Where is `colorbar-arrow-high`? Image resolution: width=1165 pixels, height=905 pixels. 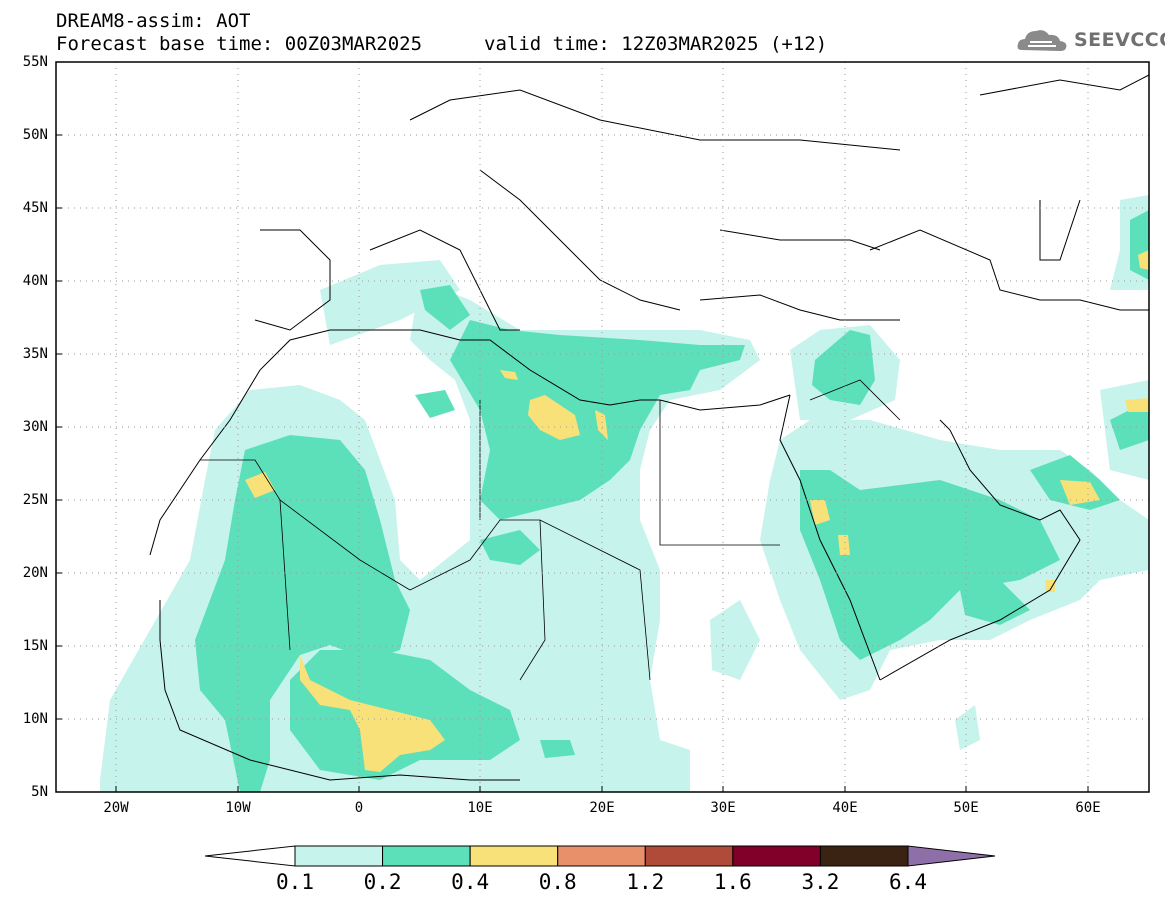
colorbar-arrow-high is located at coordinates (951, 856).